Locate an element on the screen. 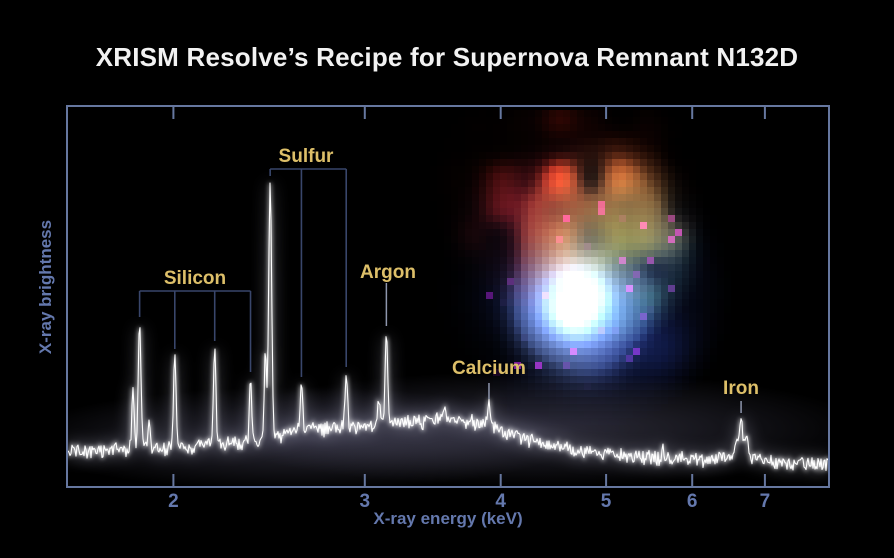 The image size is (894, 558). x-tick-label-3: 3 is located at coordinates (365, 501).